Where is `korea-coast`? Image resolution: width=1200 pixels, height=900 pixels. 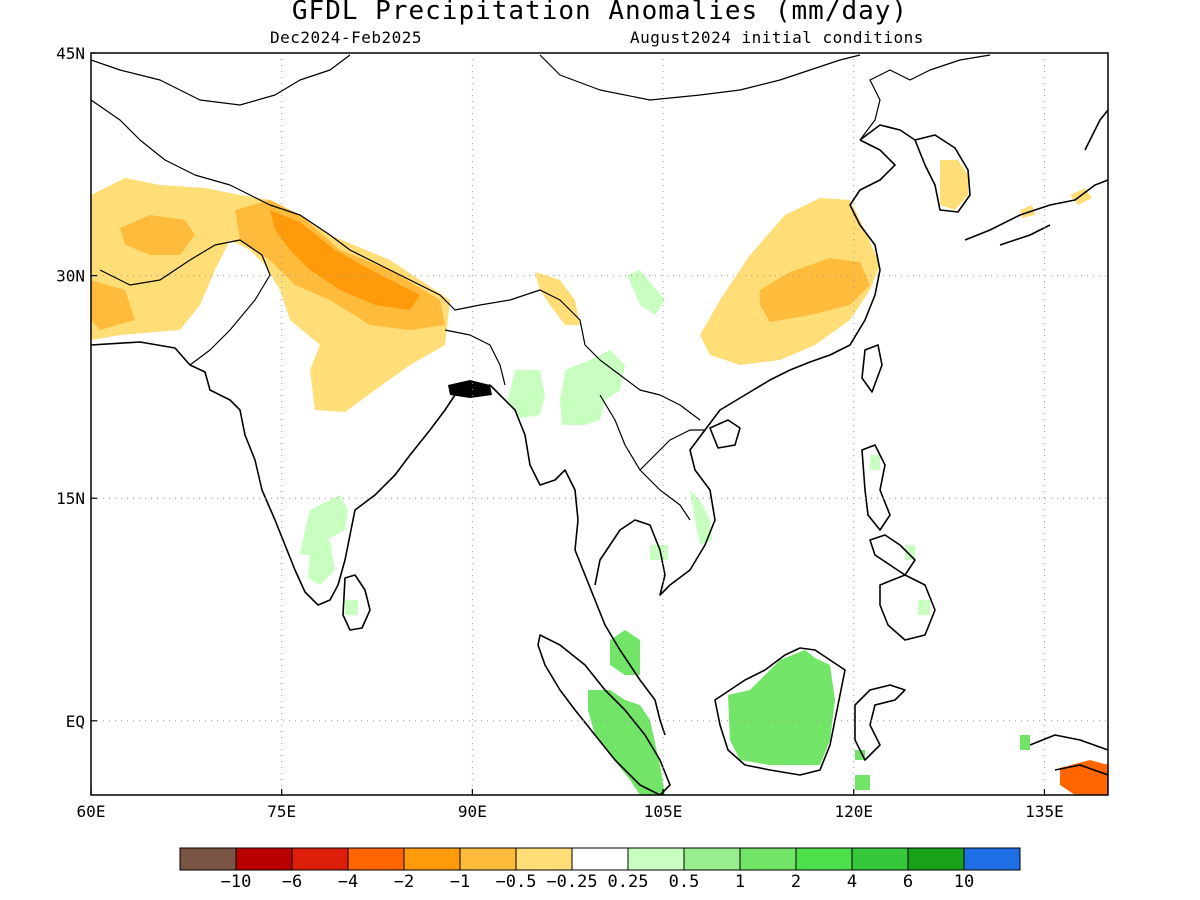 korea-coast is located at coordinates (942, 173).